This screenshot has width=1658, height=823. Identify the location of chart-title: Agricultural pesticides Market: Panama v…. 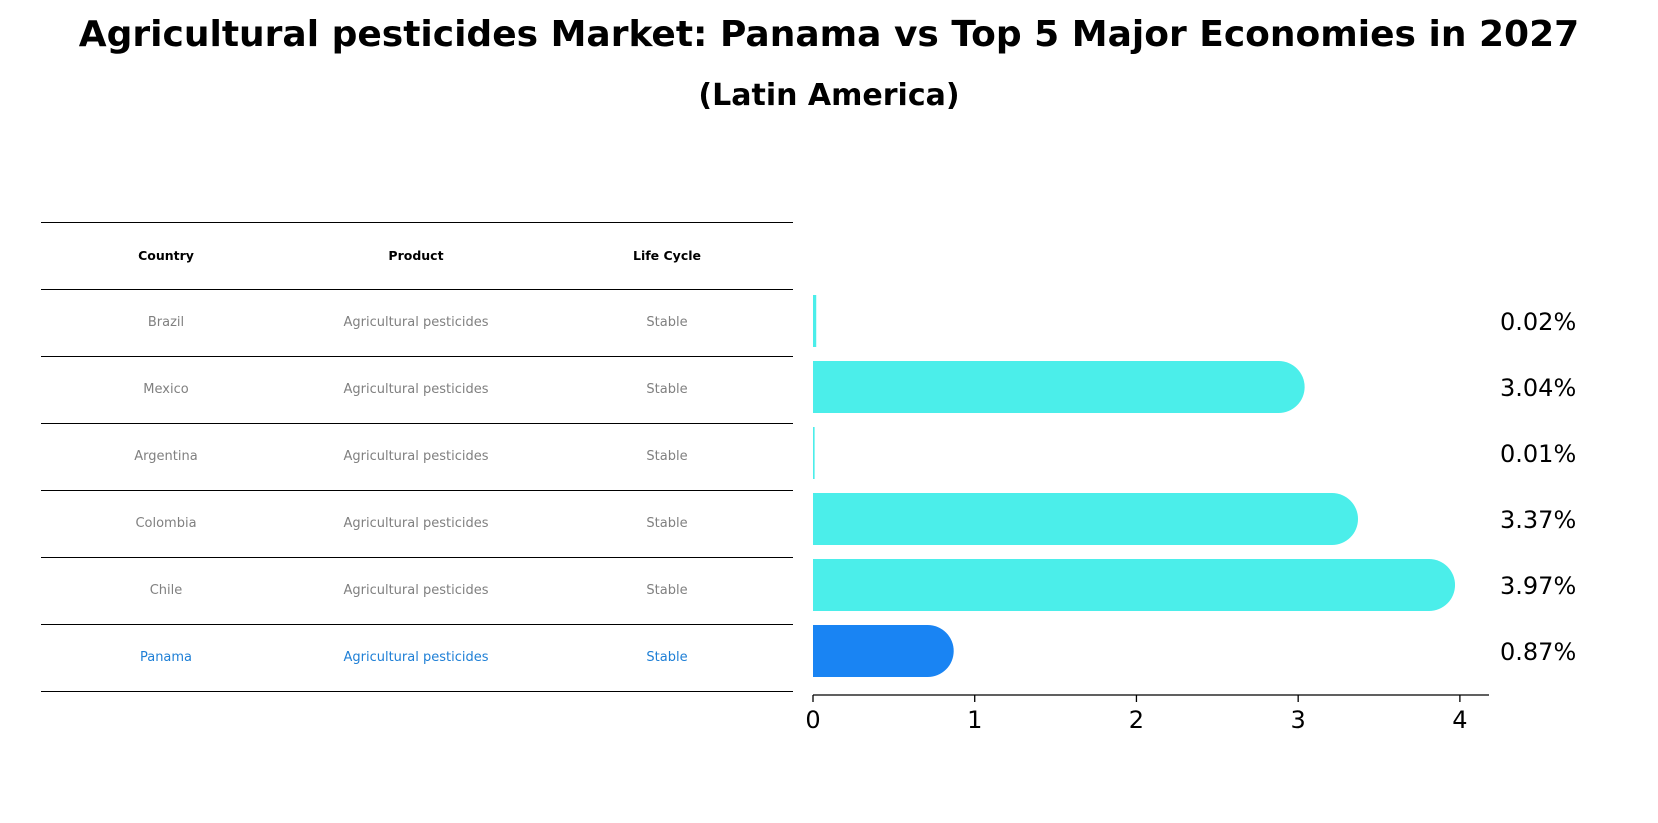
(829, 34).